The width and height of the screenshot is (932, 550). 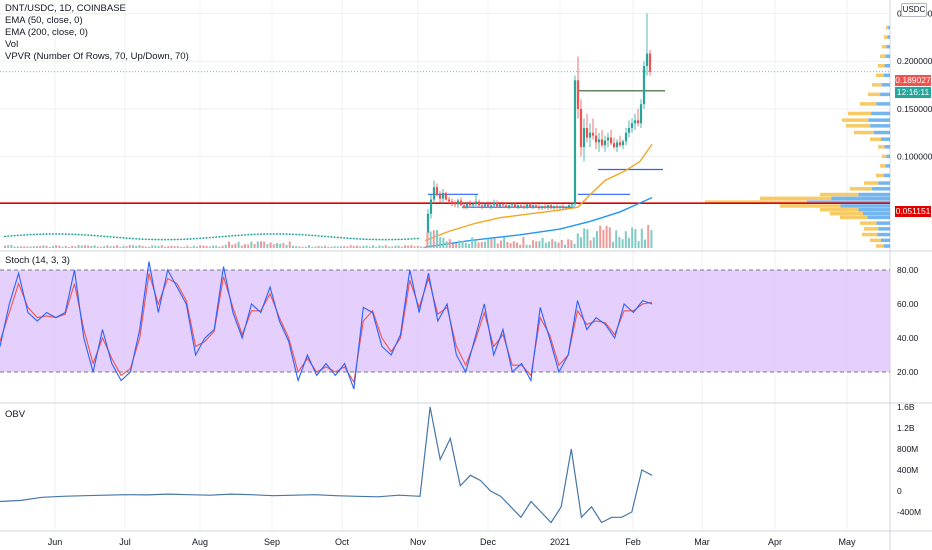 I want to click on stoch-tick-label: 80.00, so click(x=908, y=270).